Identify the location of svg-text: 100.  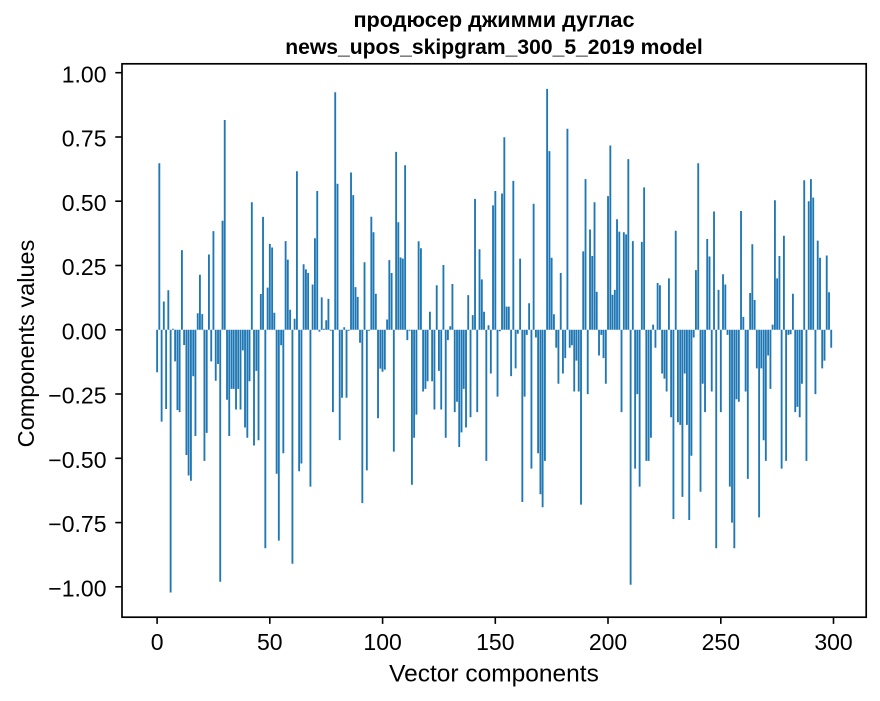
(382, 642).